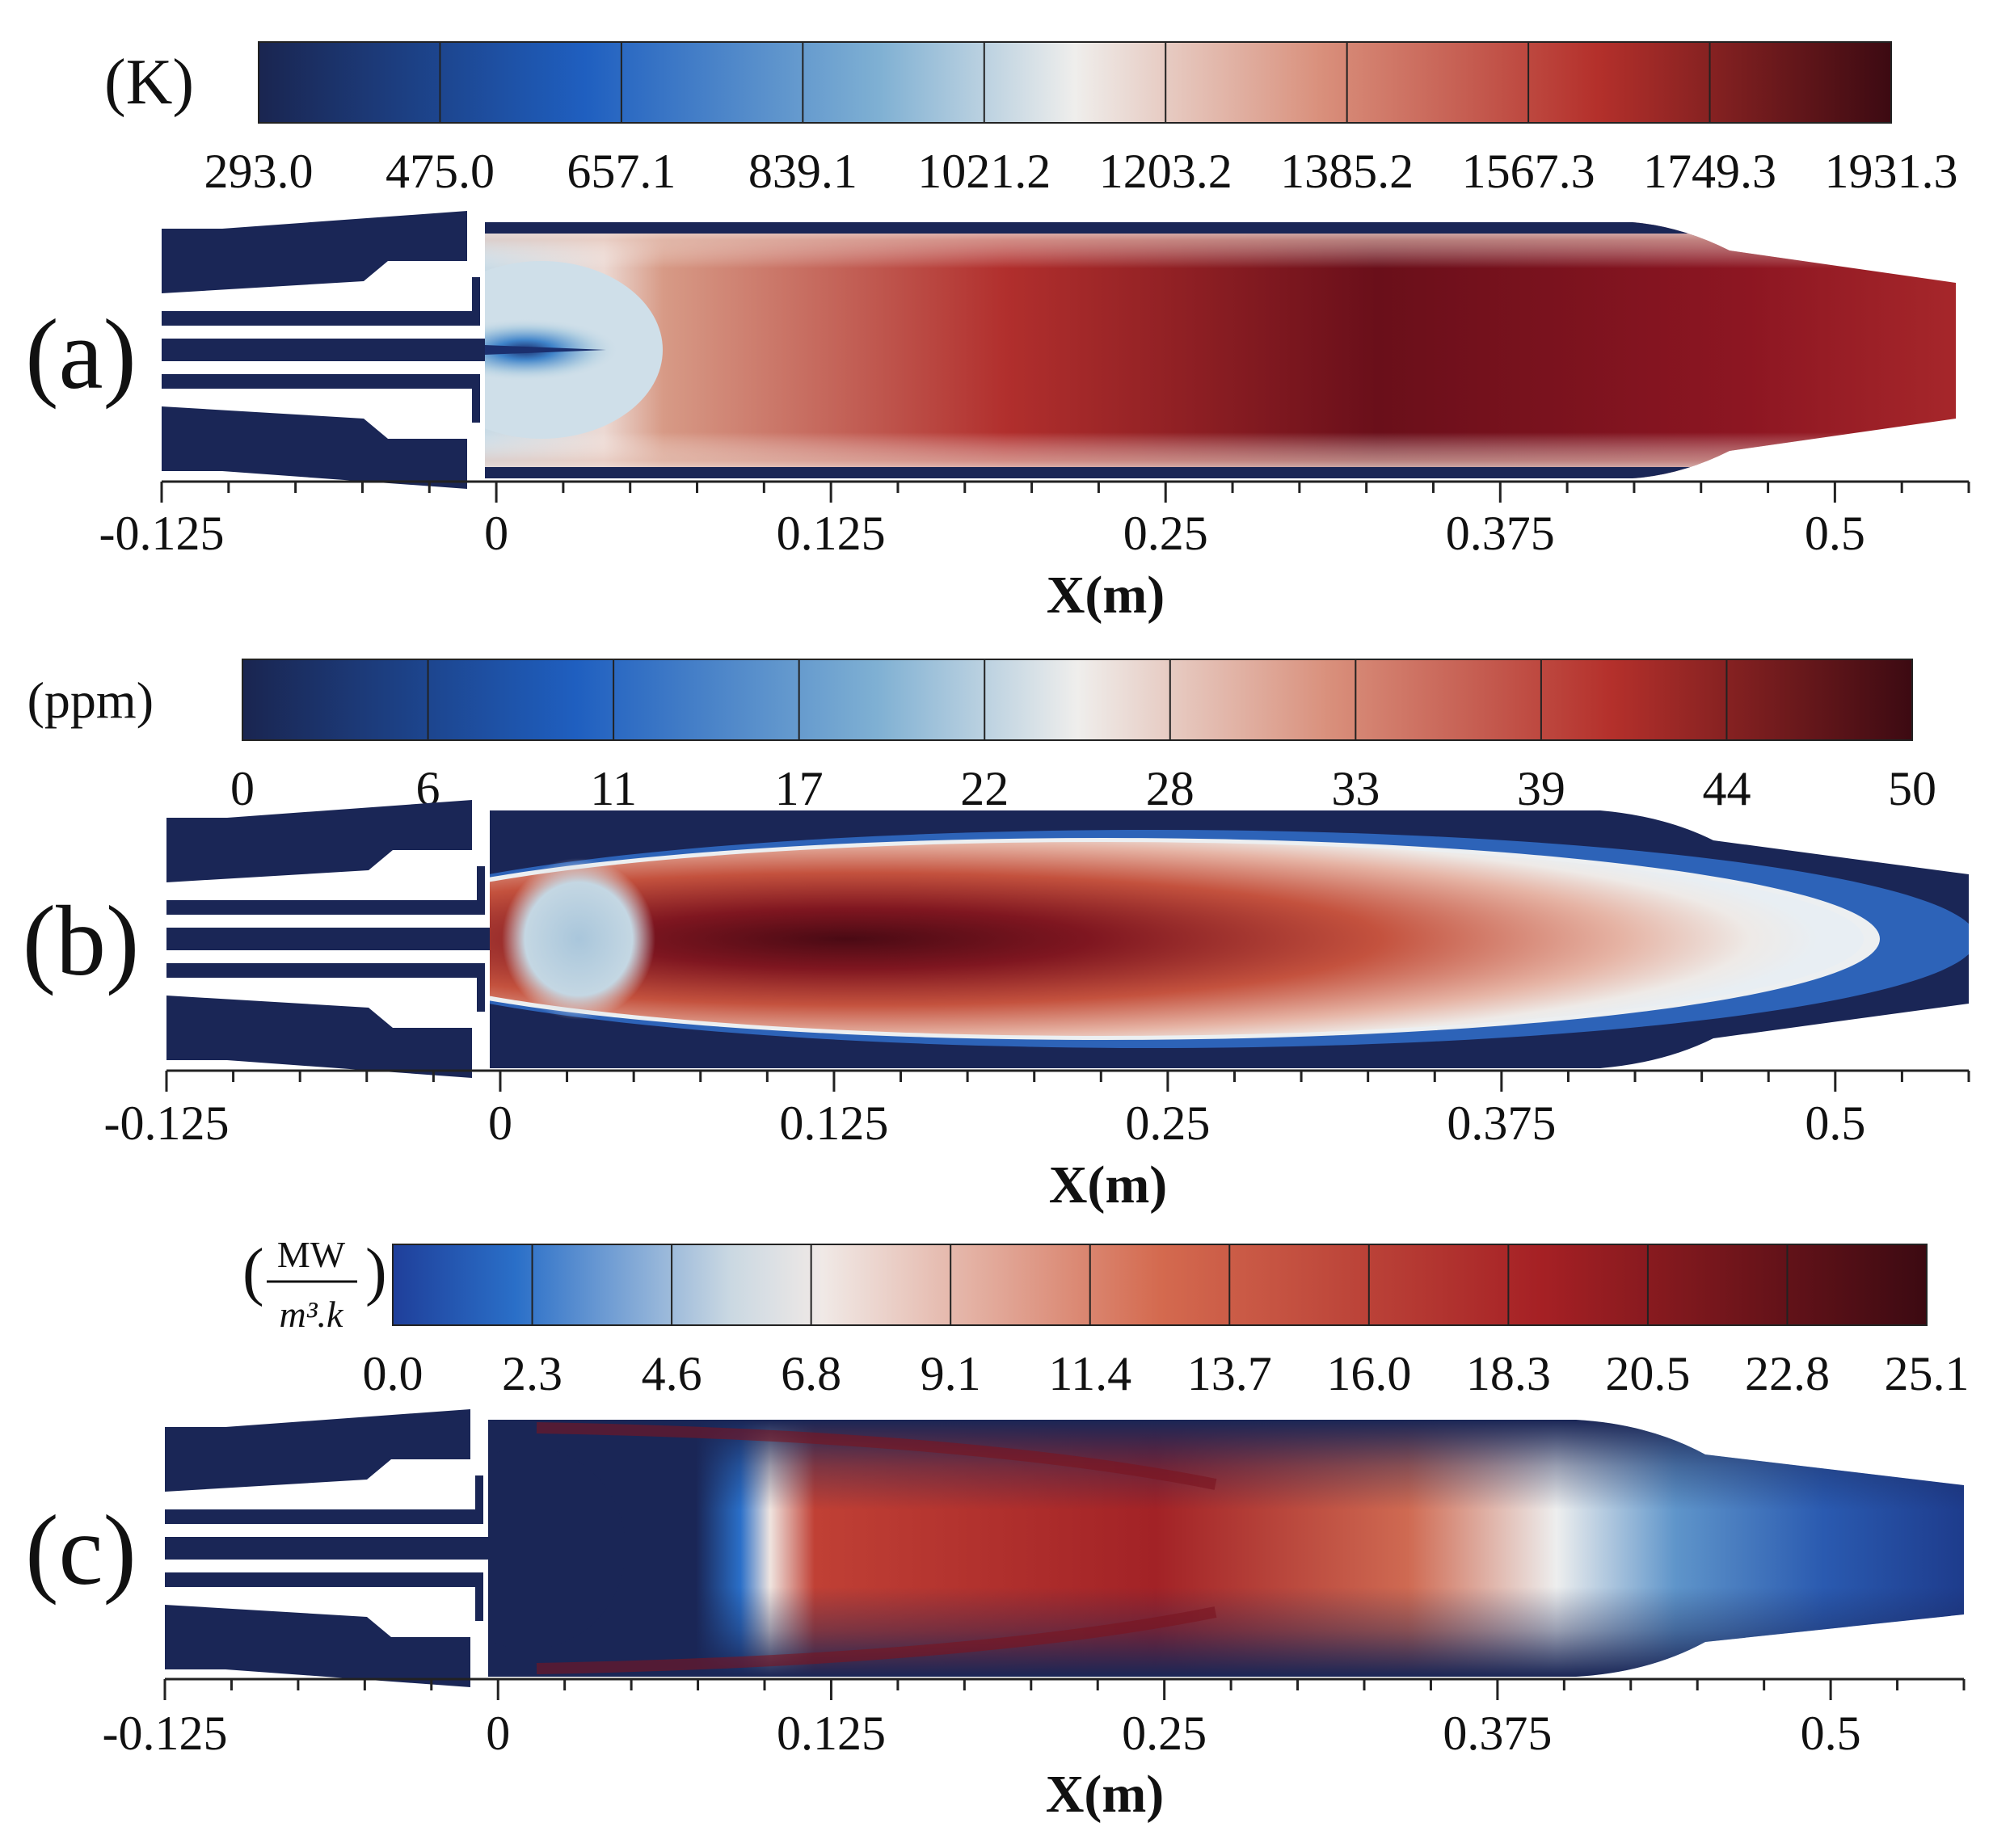 The width and height of the screenshot is (1993, 1848). What do you see at coordinates (1509, 1373) in the screenshot?
I see `colorbar-tick-label: 18.3` at bounding box center [1509, 1373].